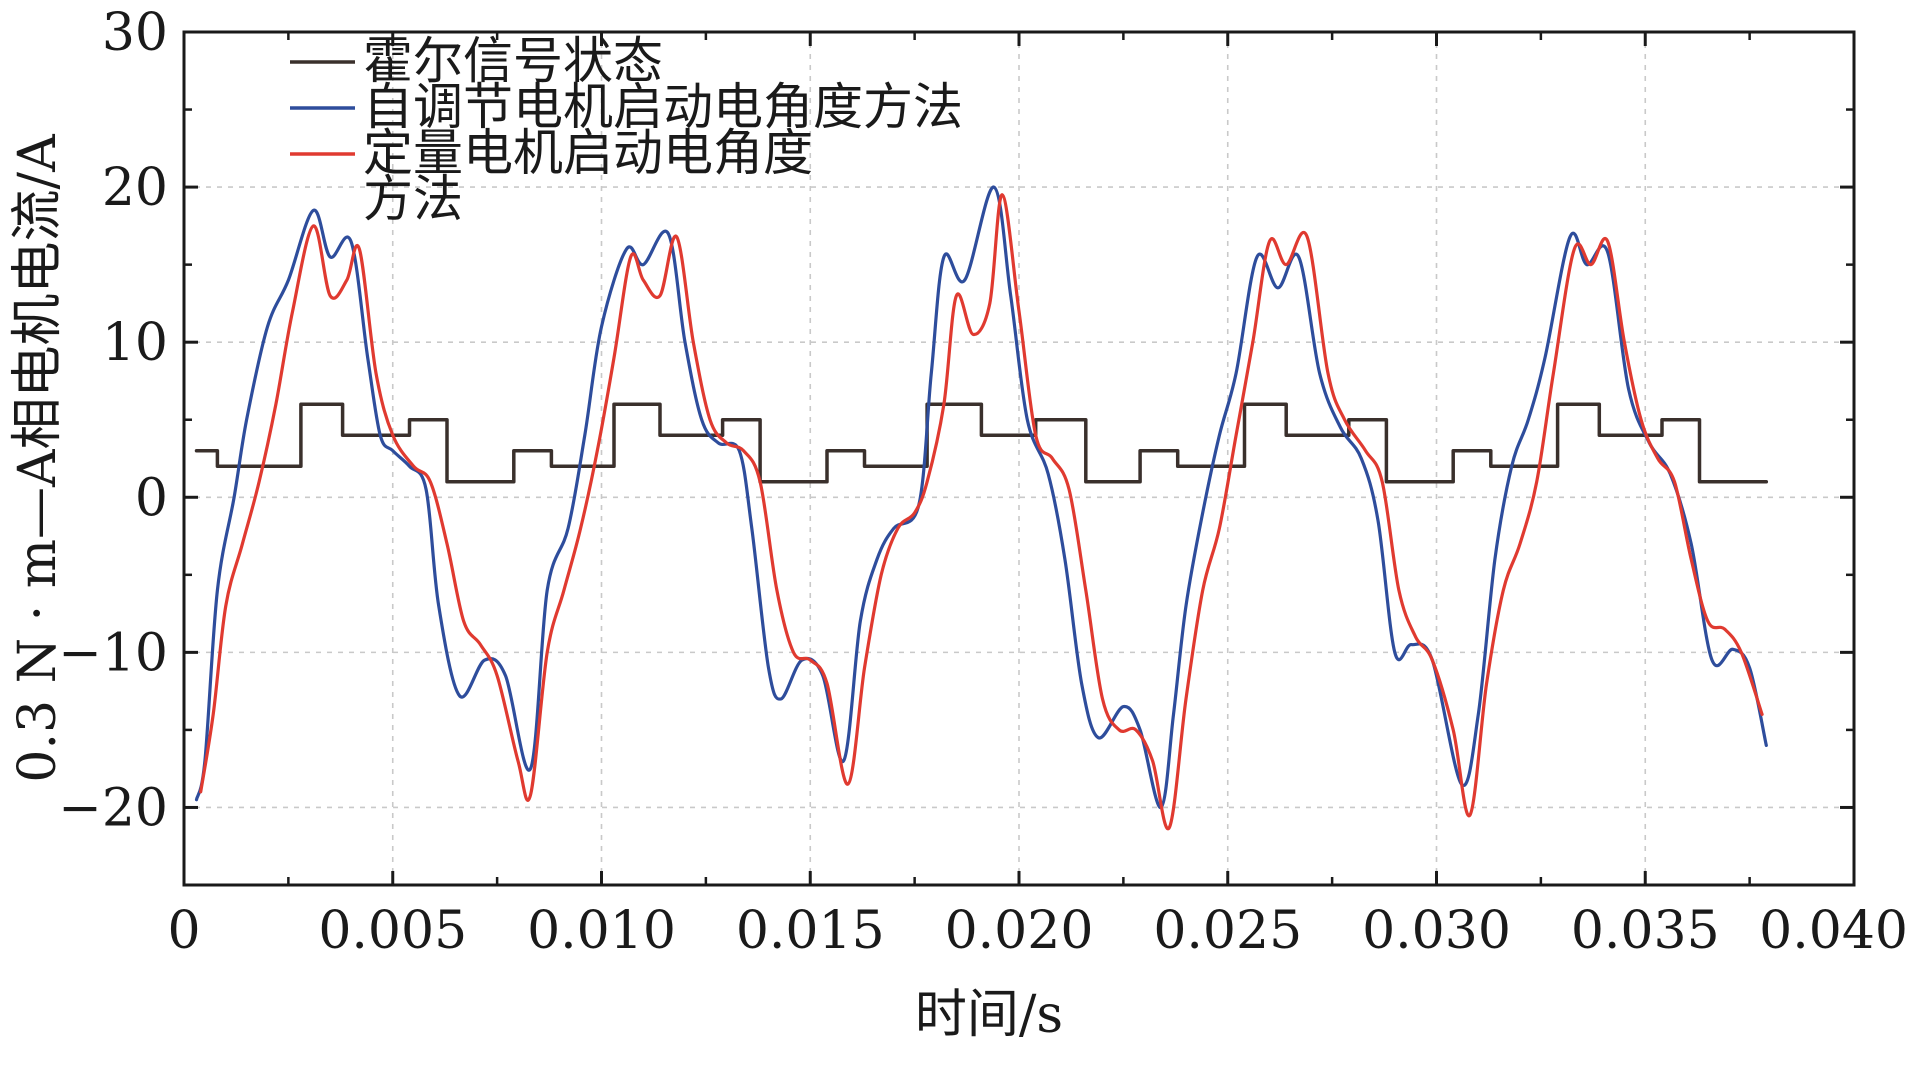 This screenshot has width=1913, height=1068. I want to click on y-tick-label: 0, so click(151, 498).